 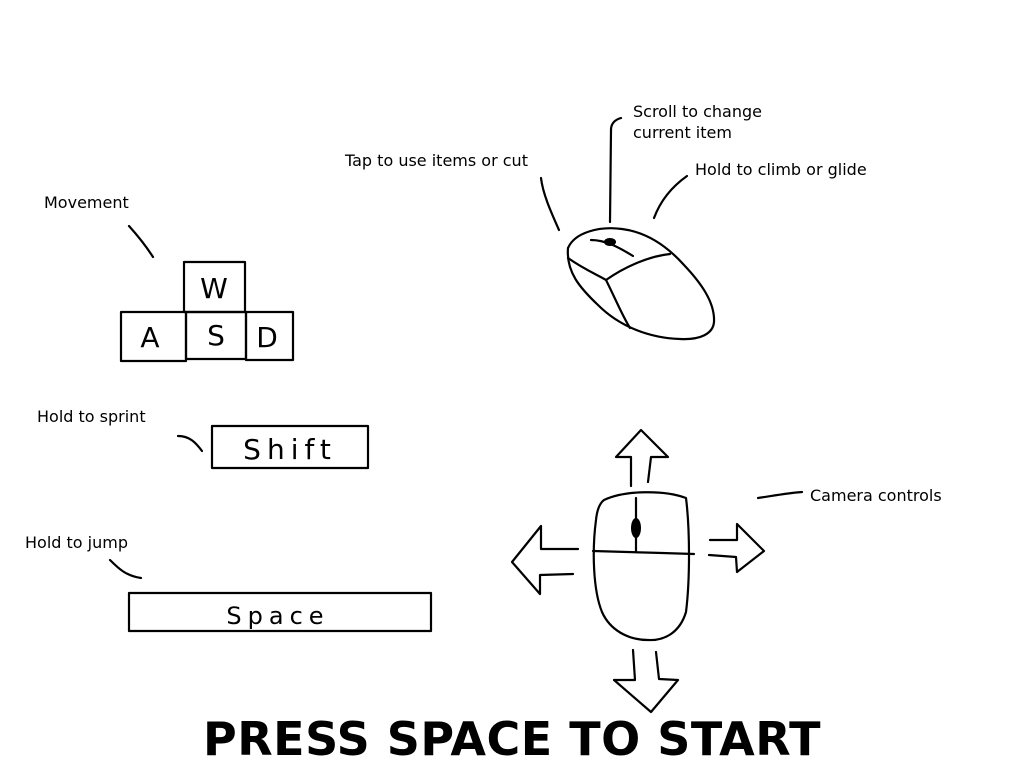 What do you see at coordinates (670, 197) in the screenshot?
I see `climb-pointer-line` at bounding box center [670, 197].